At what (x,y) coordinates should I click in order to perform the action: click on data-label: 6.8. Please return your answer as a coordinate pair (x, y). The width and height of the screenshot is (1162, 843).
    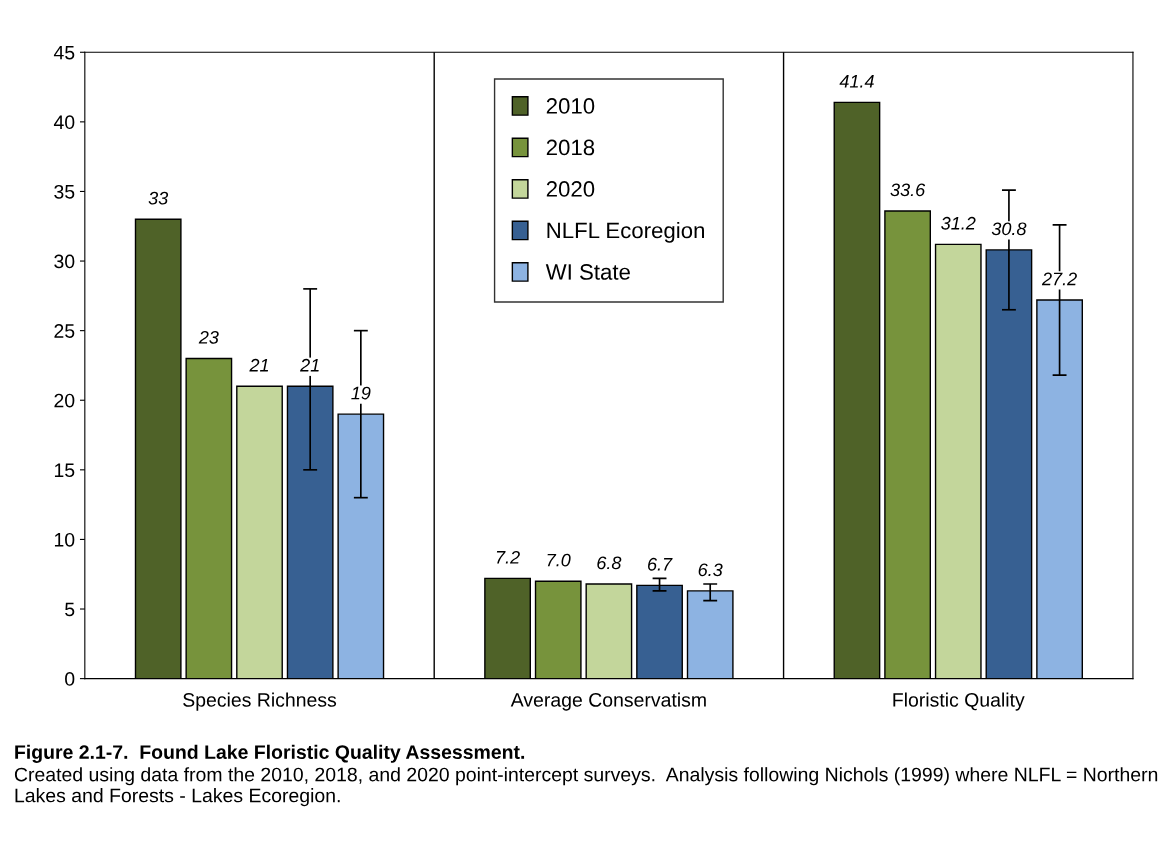
    Looking at the image, I should click on (609, 563).